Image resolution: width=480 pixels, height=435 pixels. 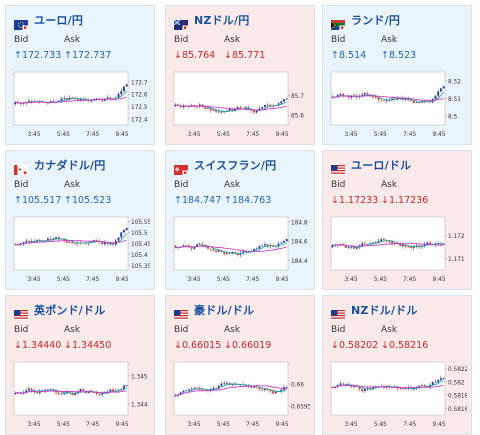 I want to click on card-header: NZドル/円, so click(x=211, y=21).